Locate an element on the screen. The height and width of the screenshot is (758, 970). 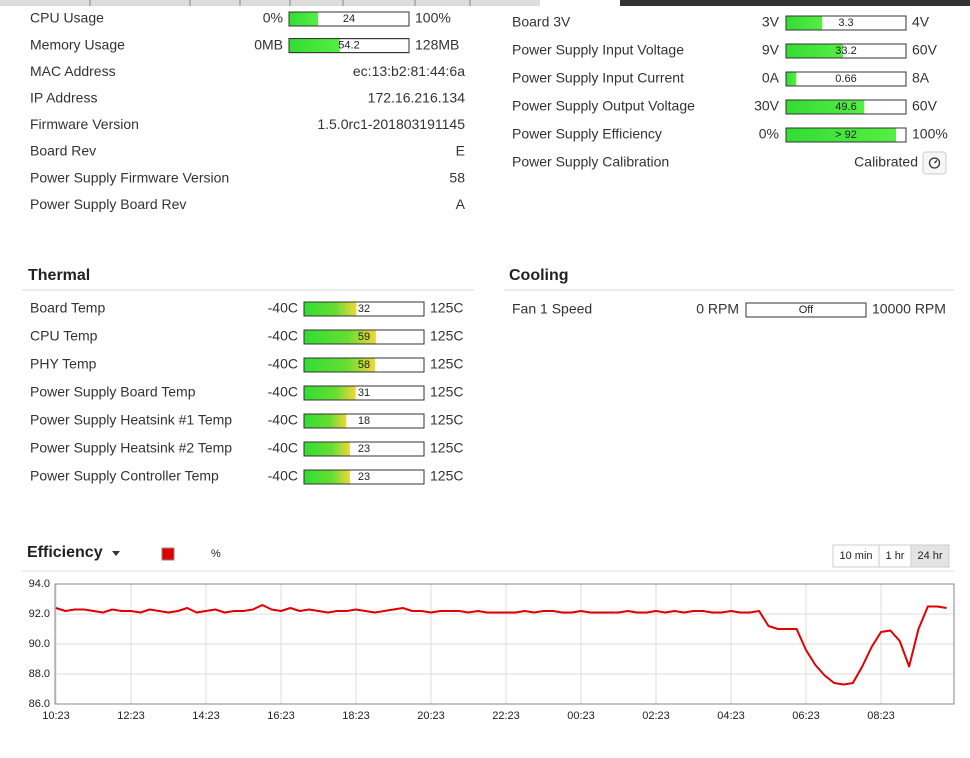
row-label: Power Supply Output Voltage is located at coordinates (603, 106).